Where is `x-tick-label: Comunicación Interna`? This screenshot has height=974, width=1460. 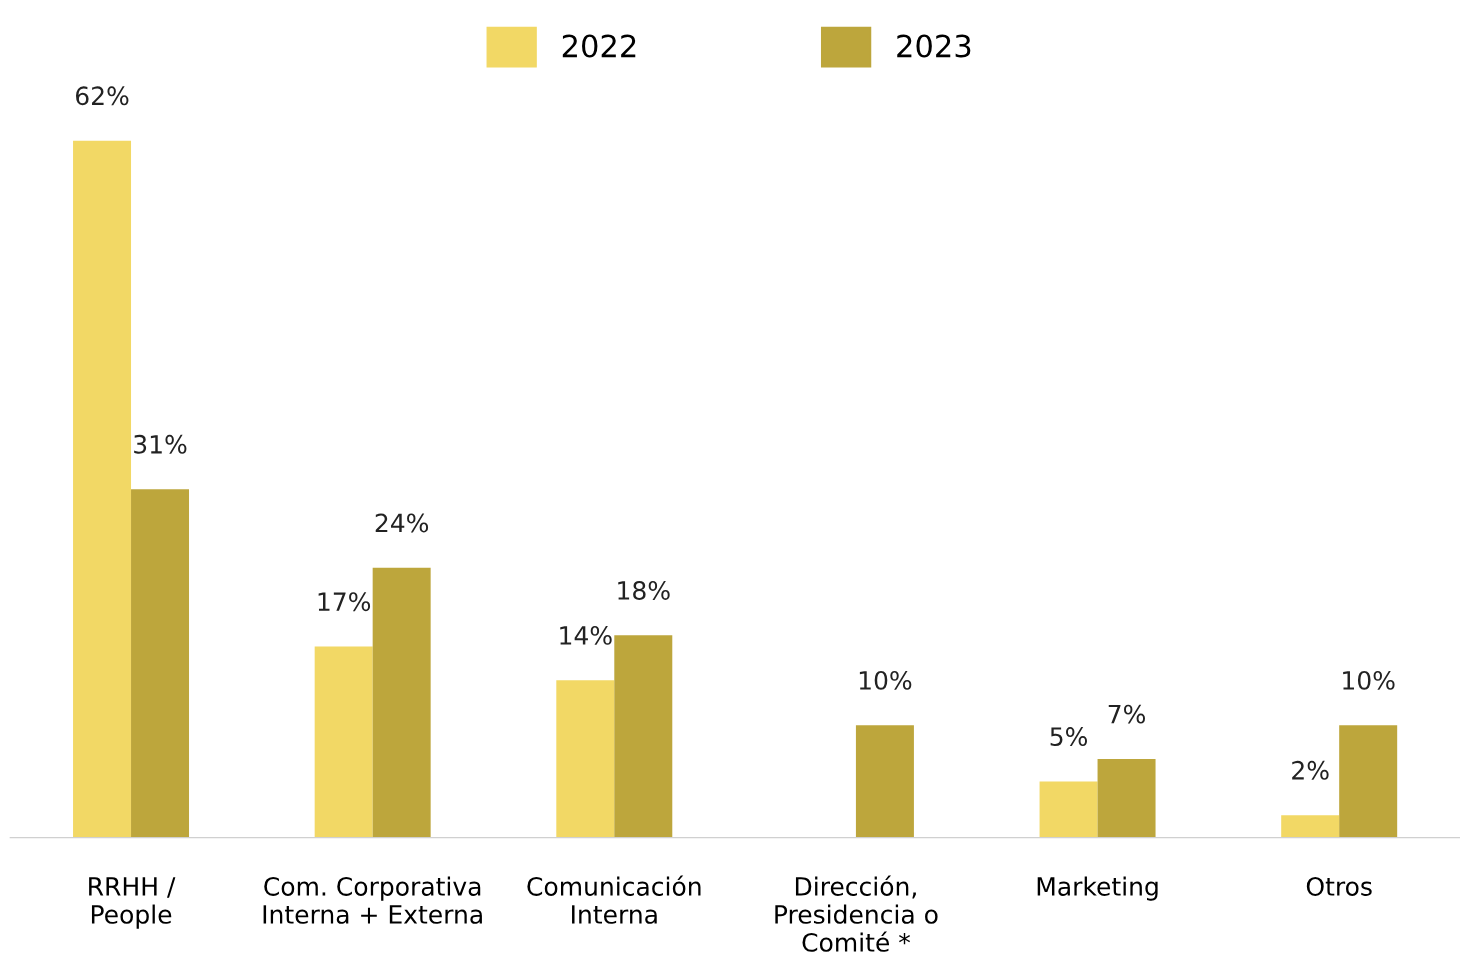
x-tick-label: Comunicación Interna is located at coordinates (614, 899).